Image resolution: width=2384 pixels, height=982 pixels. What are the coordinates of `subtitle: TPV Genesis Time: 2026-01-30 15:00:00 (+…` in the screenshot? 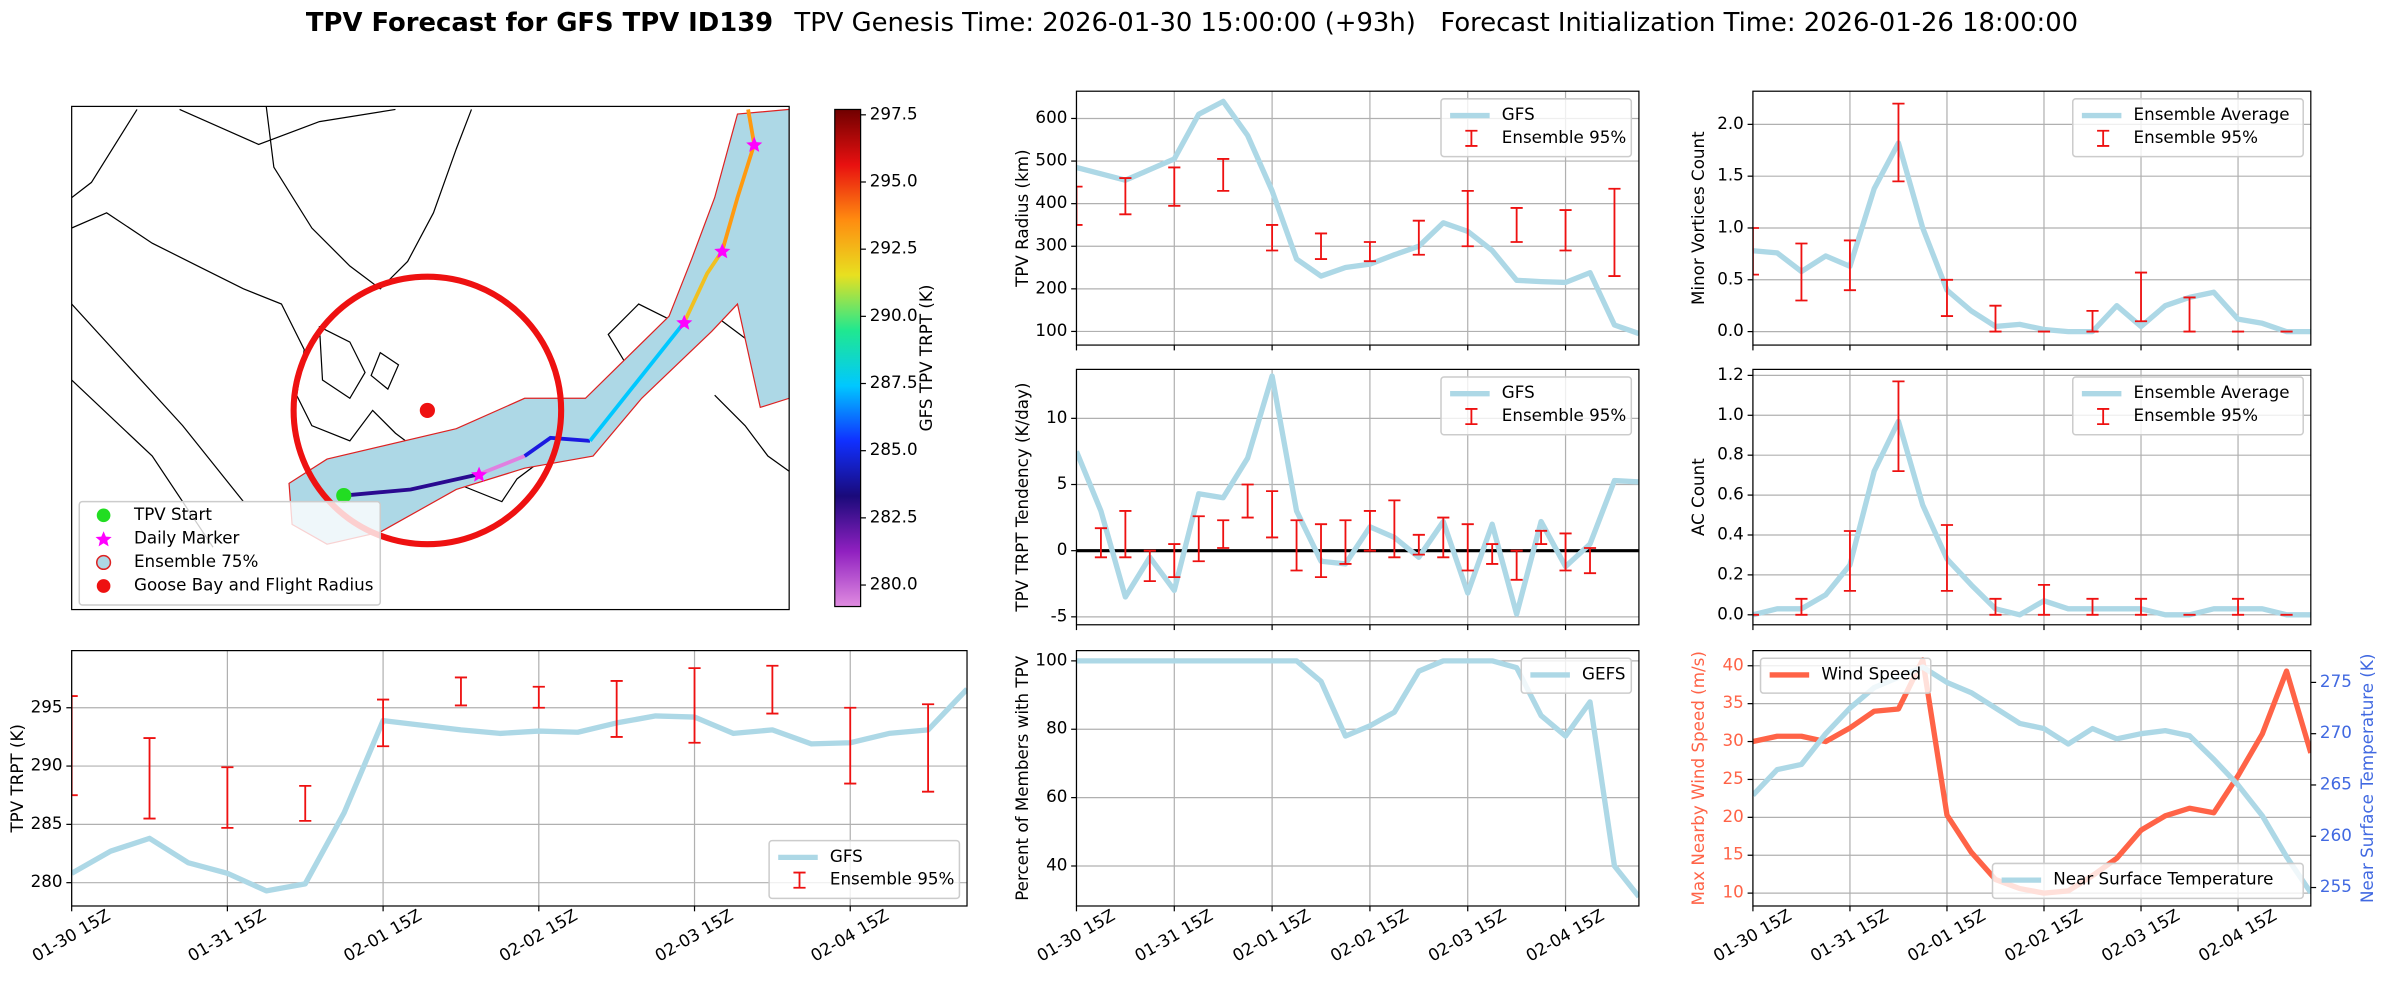 It's located at (1435, 22).